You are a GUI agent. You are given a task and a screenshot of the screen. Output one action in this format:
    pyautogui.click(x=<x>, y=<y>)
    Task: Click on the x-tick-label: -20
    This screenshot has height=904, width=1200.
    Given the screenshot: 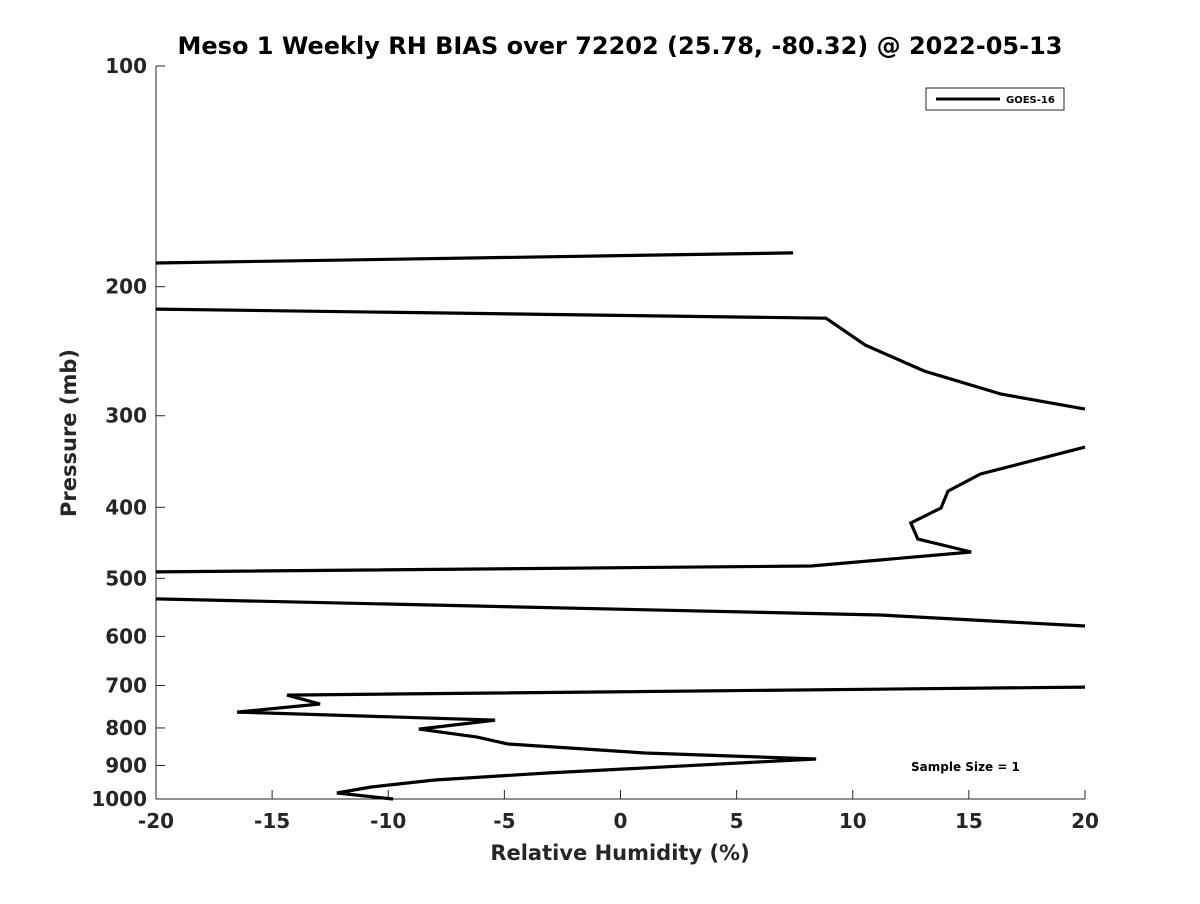 What is the action you would take?
    pyautogui.click(x=156, y=821)
    